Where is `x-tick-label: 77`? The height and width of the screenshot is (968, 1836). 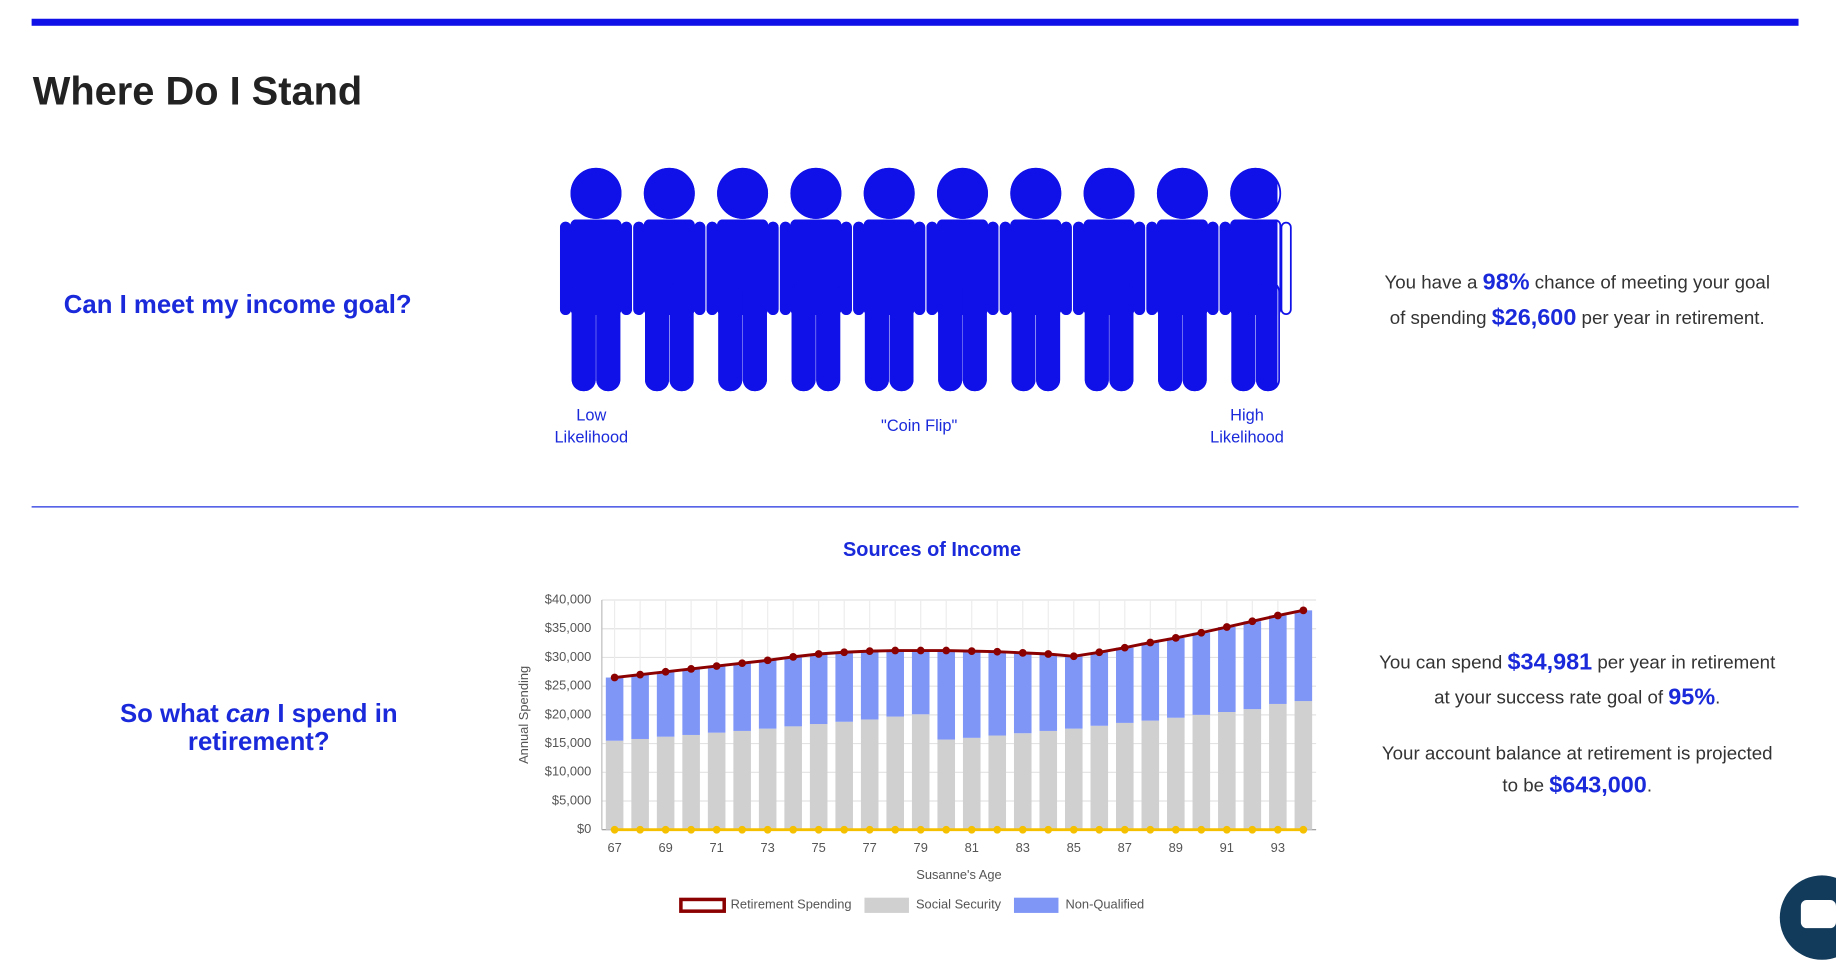
x-tick-label: 77 is located at coordinates (870, 847).